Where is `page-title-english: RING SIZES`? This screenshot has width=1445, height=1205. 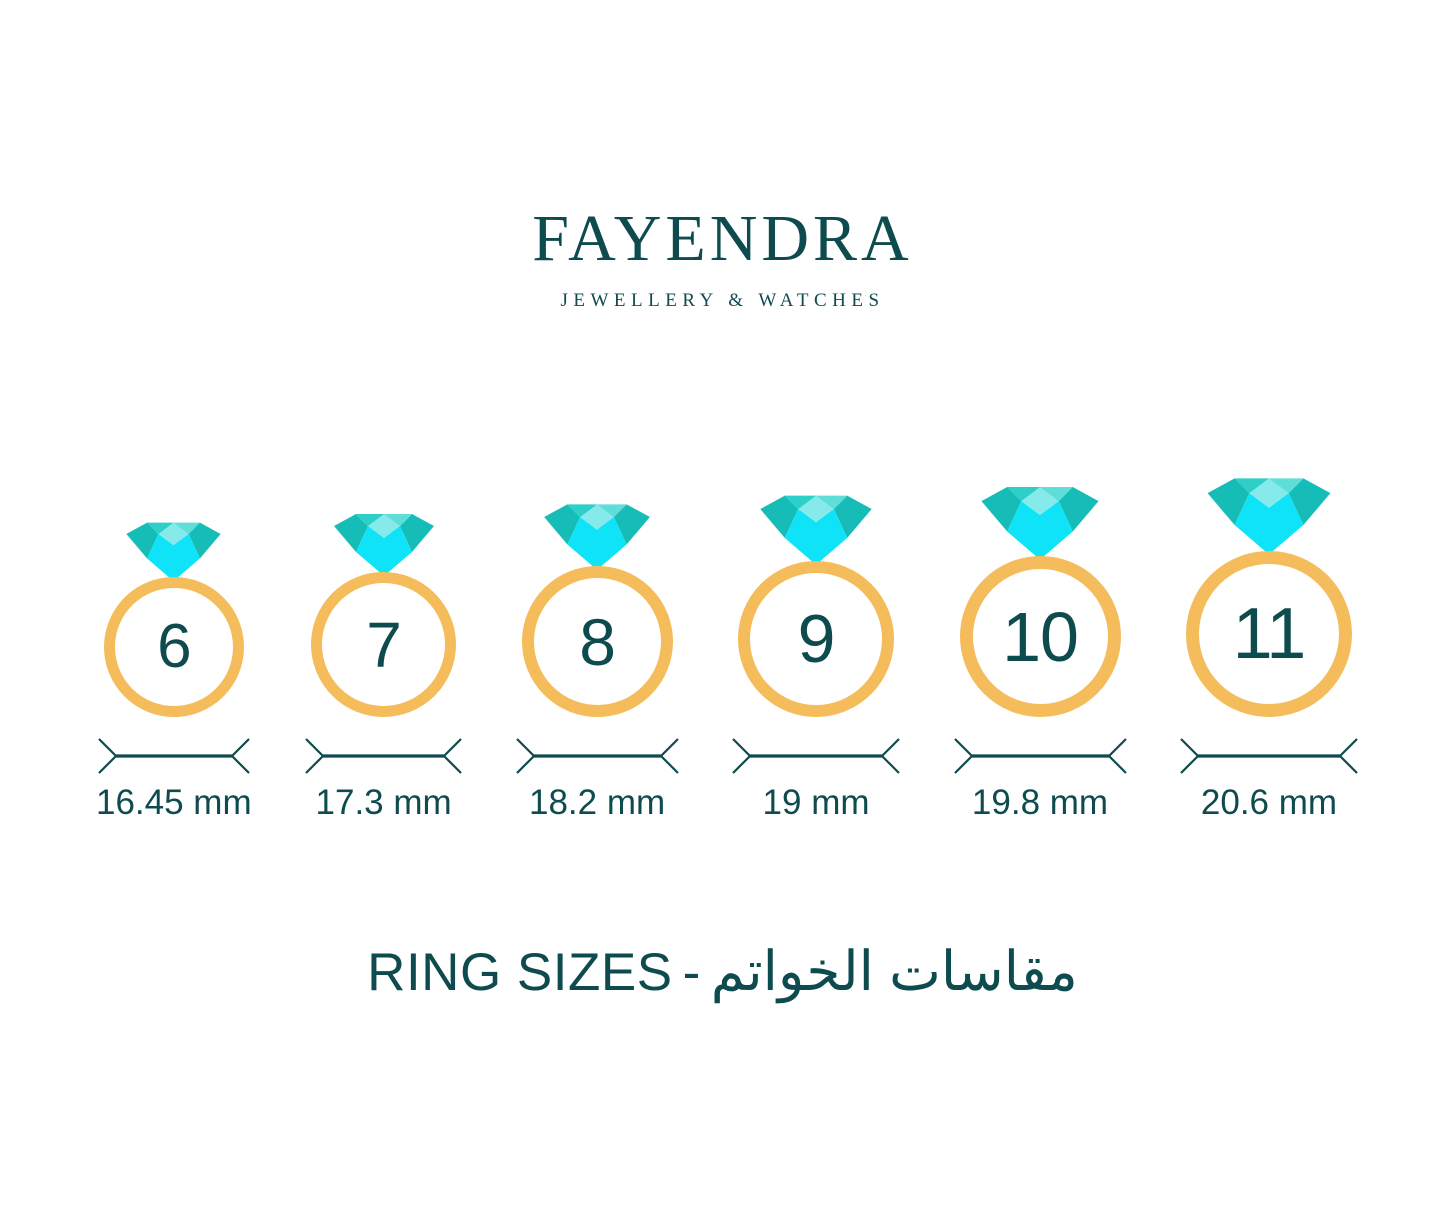 page-title-english: RING SIZES is located at coordinates (520, 972).